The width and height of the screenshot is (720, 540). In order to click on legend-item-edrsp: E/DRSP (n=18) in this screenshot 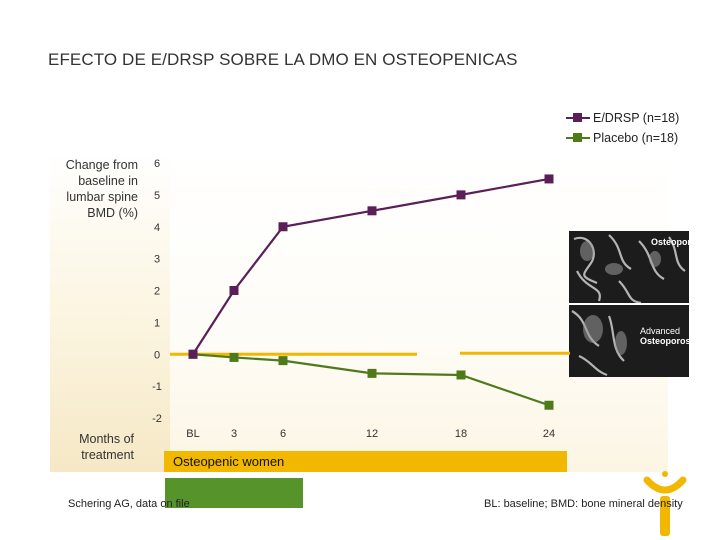, I will do `click(622, 118)`.